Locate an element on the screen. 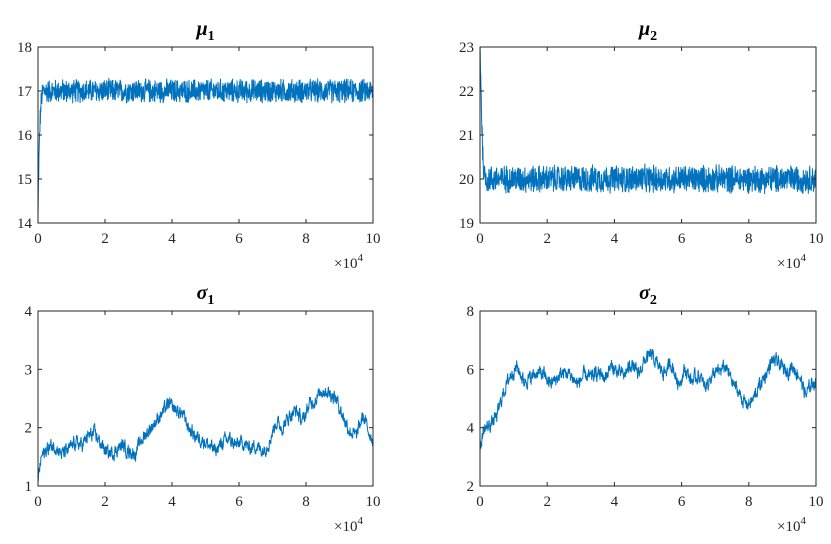  y-tick-label: 22 is located at coordinates (466, 92).